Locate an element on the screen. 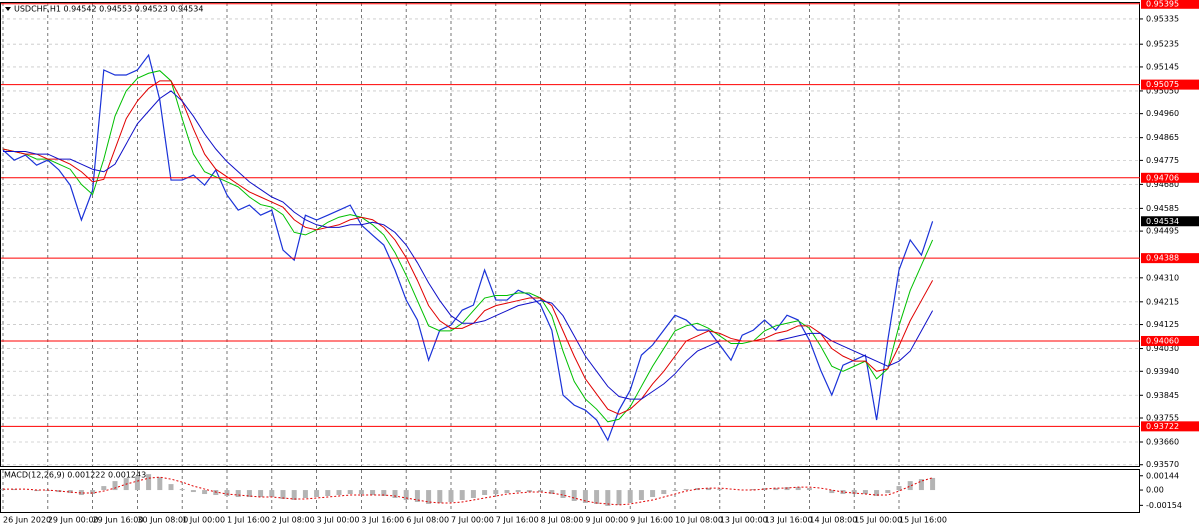 This screenshot has height=527, width=1200. y-tick-label: 0.94030 is located at coordinates (1162, 348).